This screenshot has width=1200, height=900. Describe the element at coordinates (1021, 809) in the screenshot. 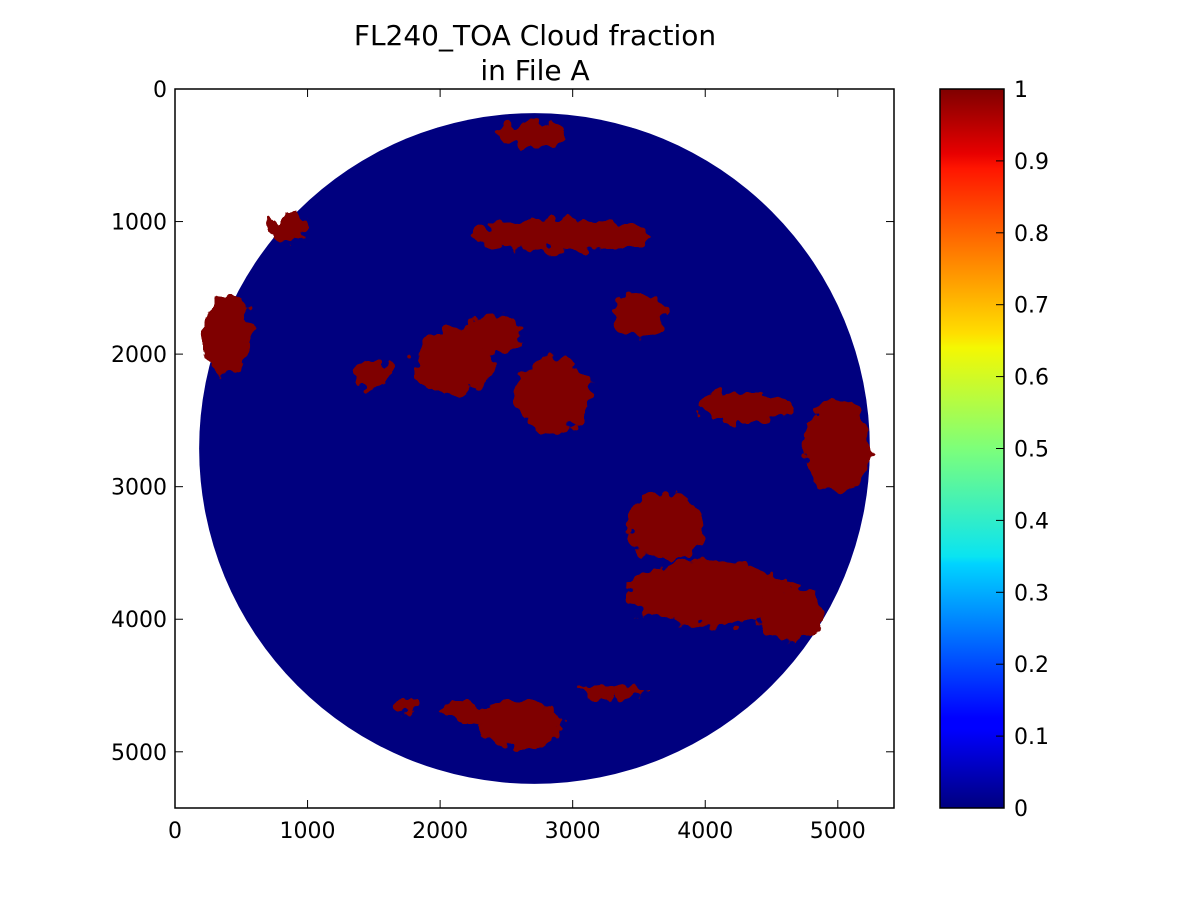

I see `colorbar-tick-label: 0` at that location.